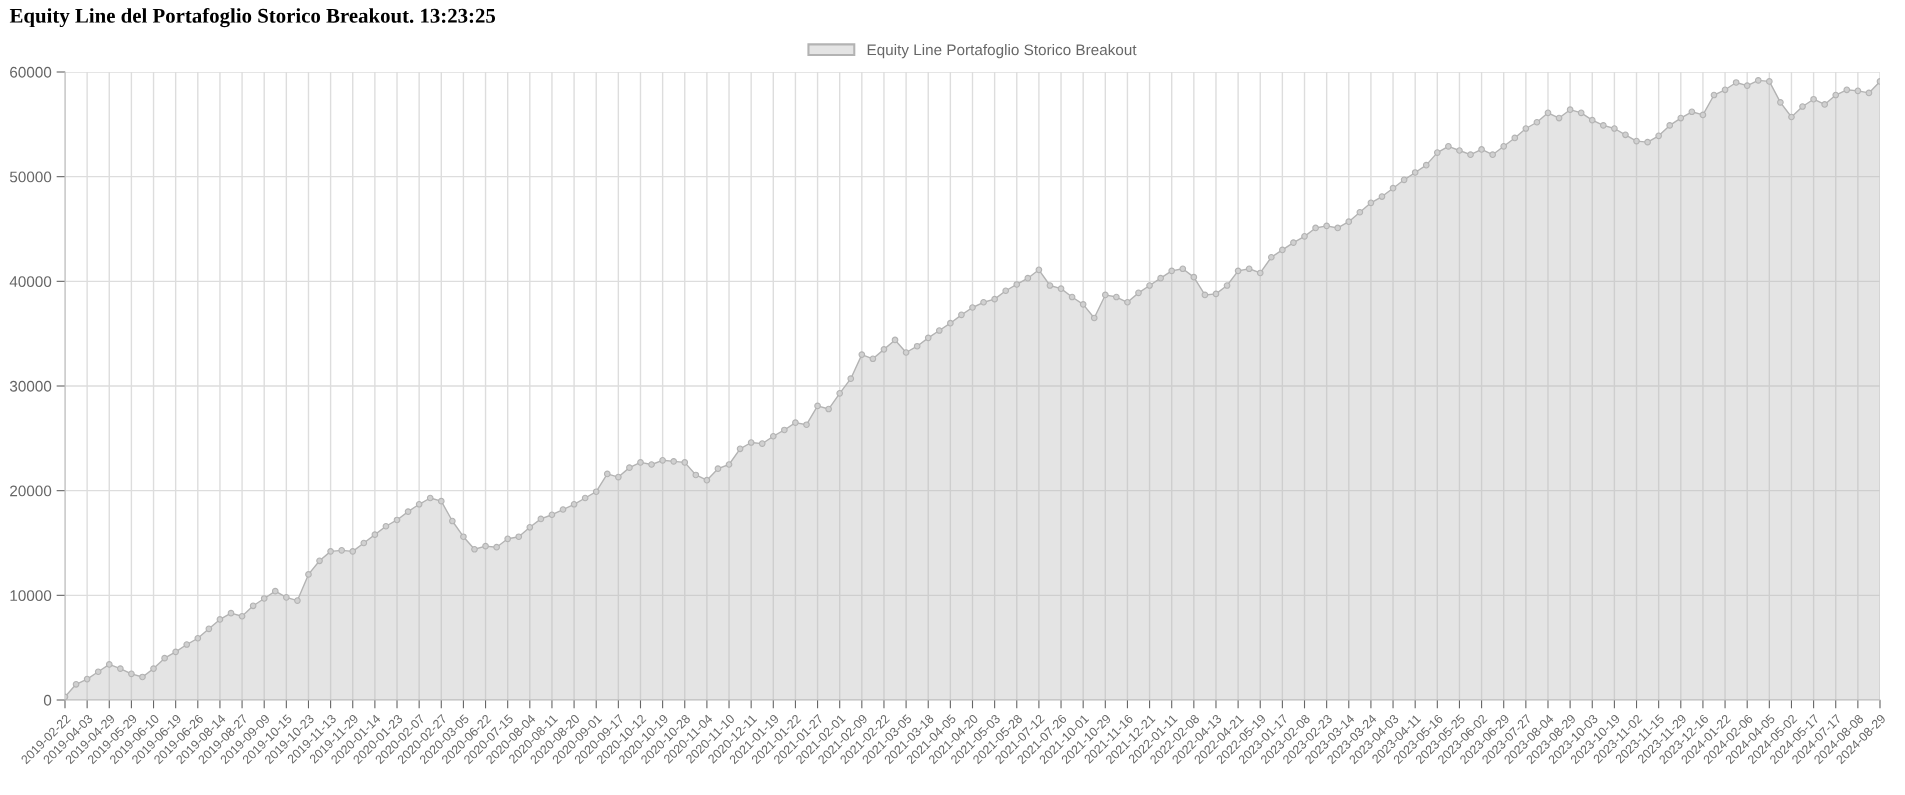 This screenshot has height=795, width=1905. Describe the element at coordinates (30, 386) in the screenshot. I see `y-tick-label: 30000` at that location.